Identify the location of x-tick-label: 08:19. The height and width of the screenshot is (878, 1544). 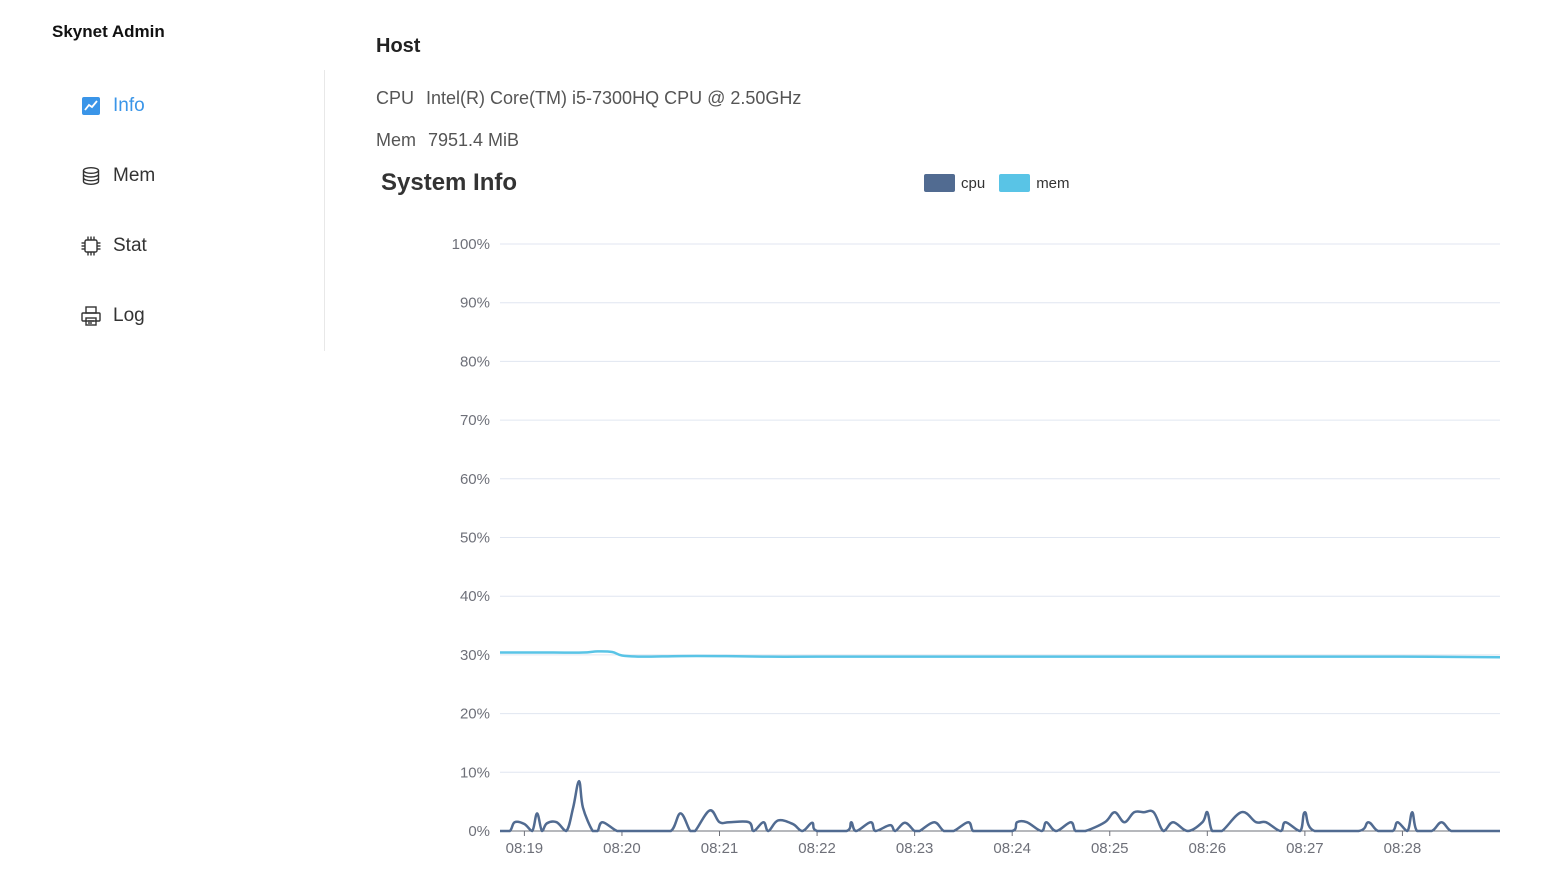
(525, 848).